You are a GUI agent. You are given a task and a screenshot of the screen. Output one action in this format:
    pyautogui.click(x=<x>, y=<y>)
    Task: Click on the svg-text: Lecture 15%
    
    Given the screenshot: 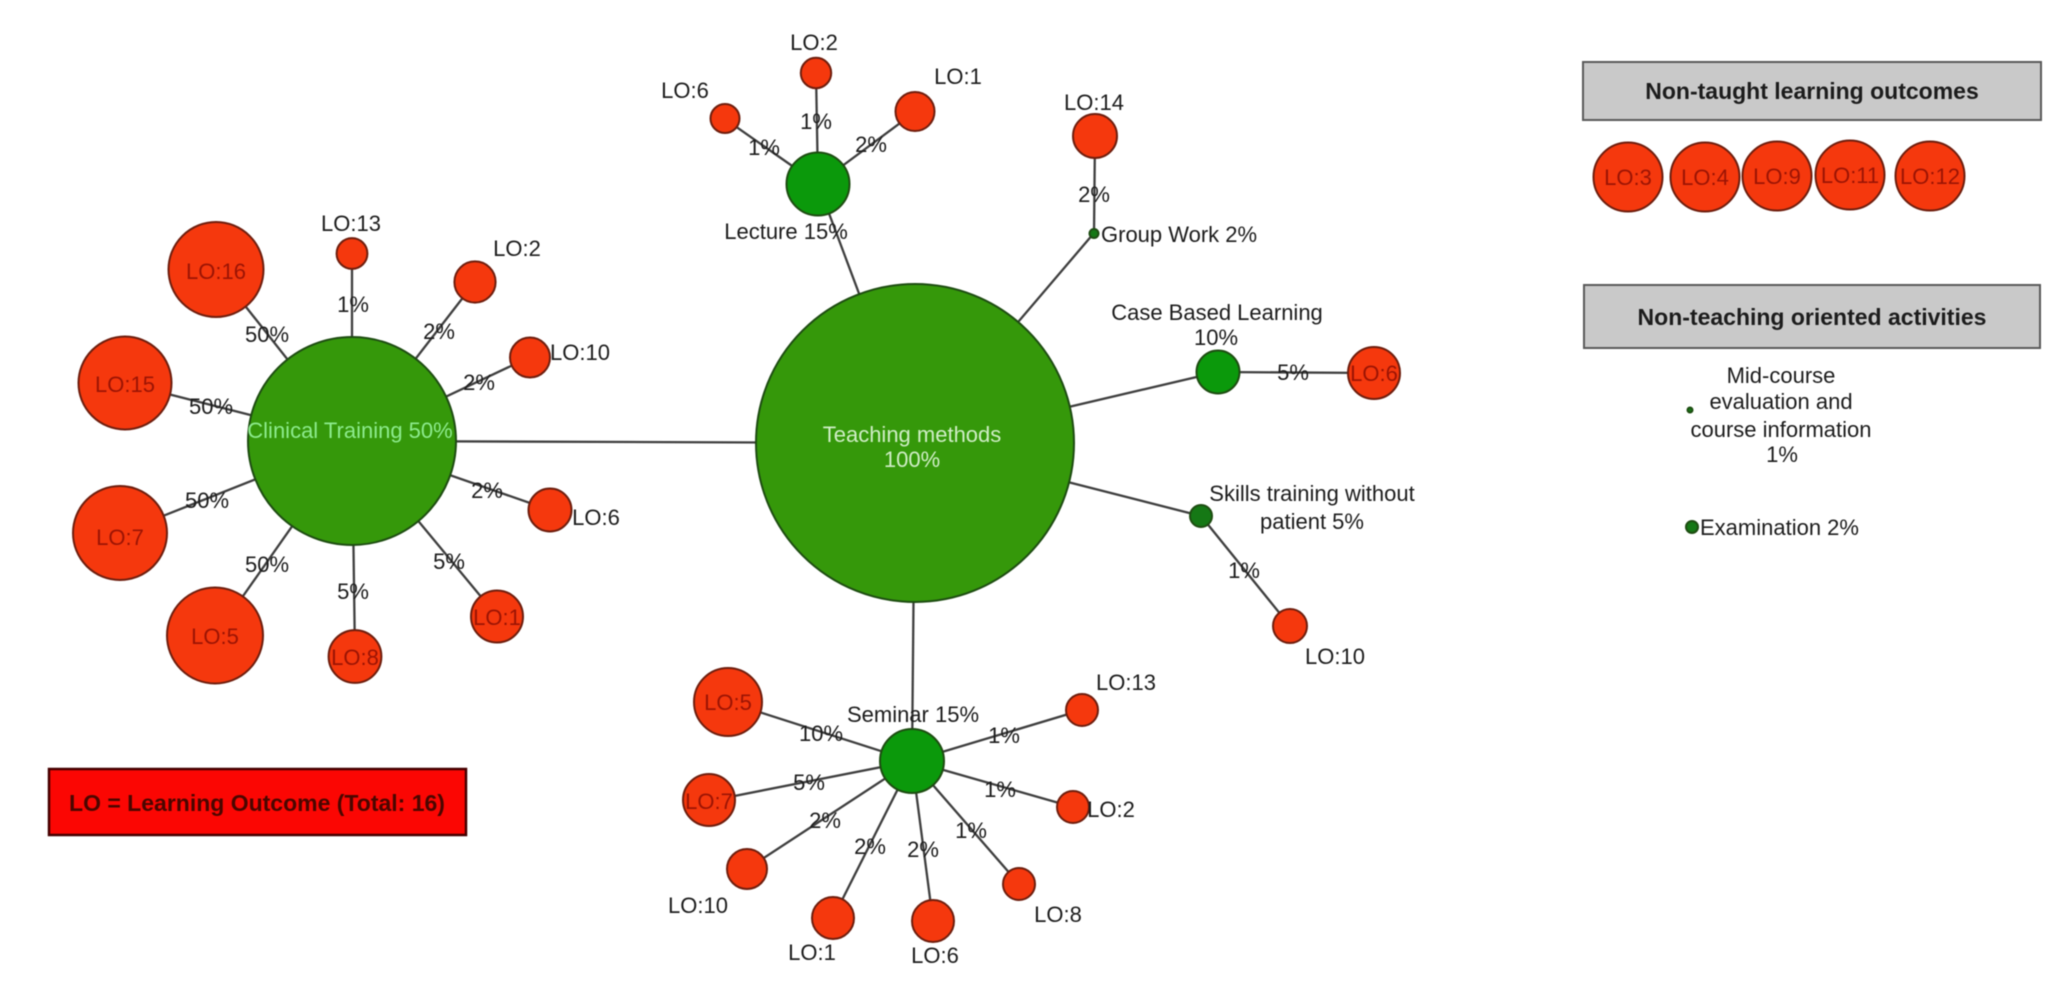 What is the action you would take?
    pyautogui.click(x=786, y=231)
    